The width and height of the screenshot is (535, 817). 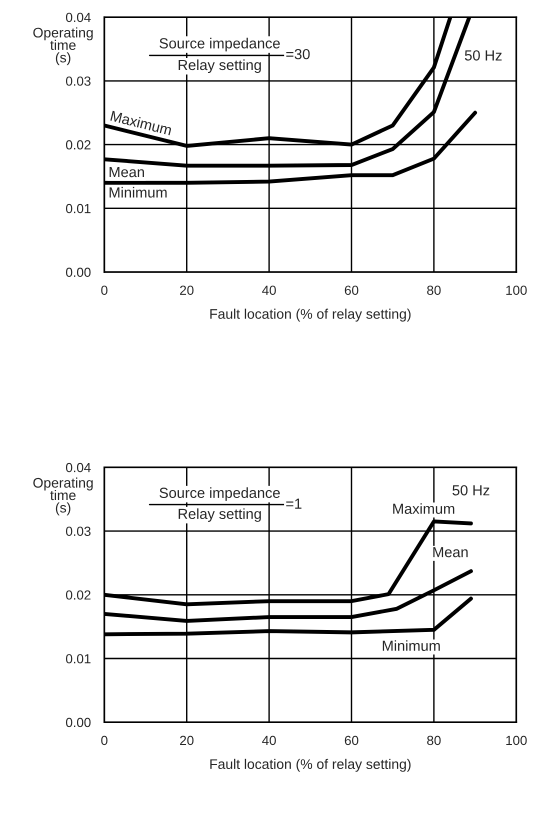 I want to click on annotation: =1, so click(x=294, y=503).